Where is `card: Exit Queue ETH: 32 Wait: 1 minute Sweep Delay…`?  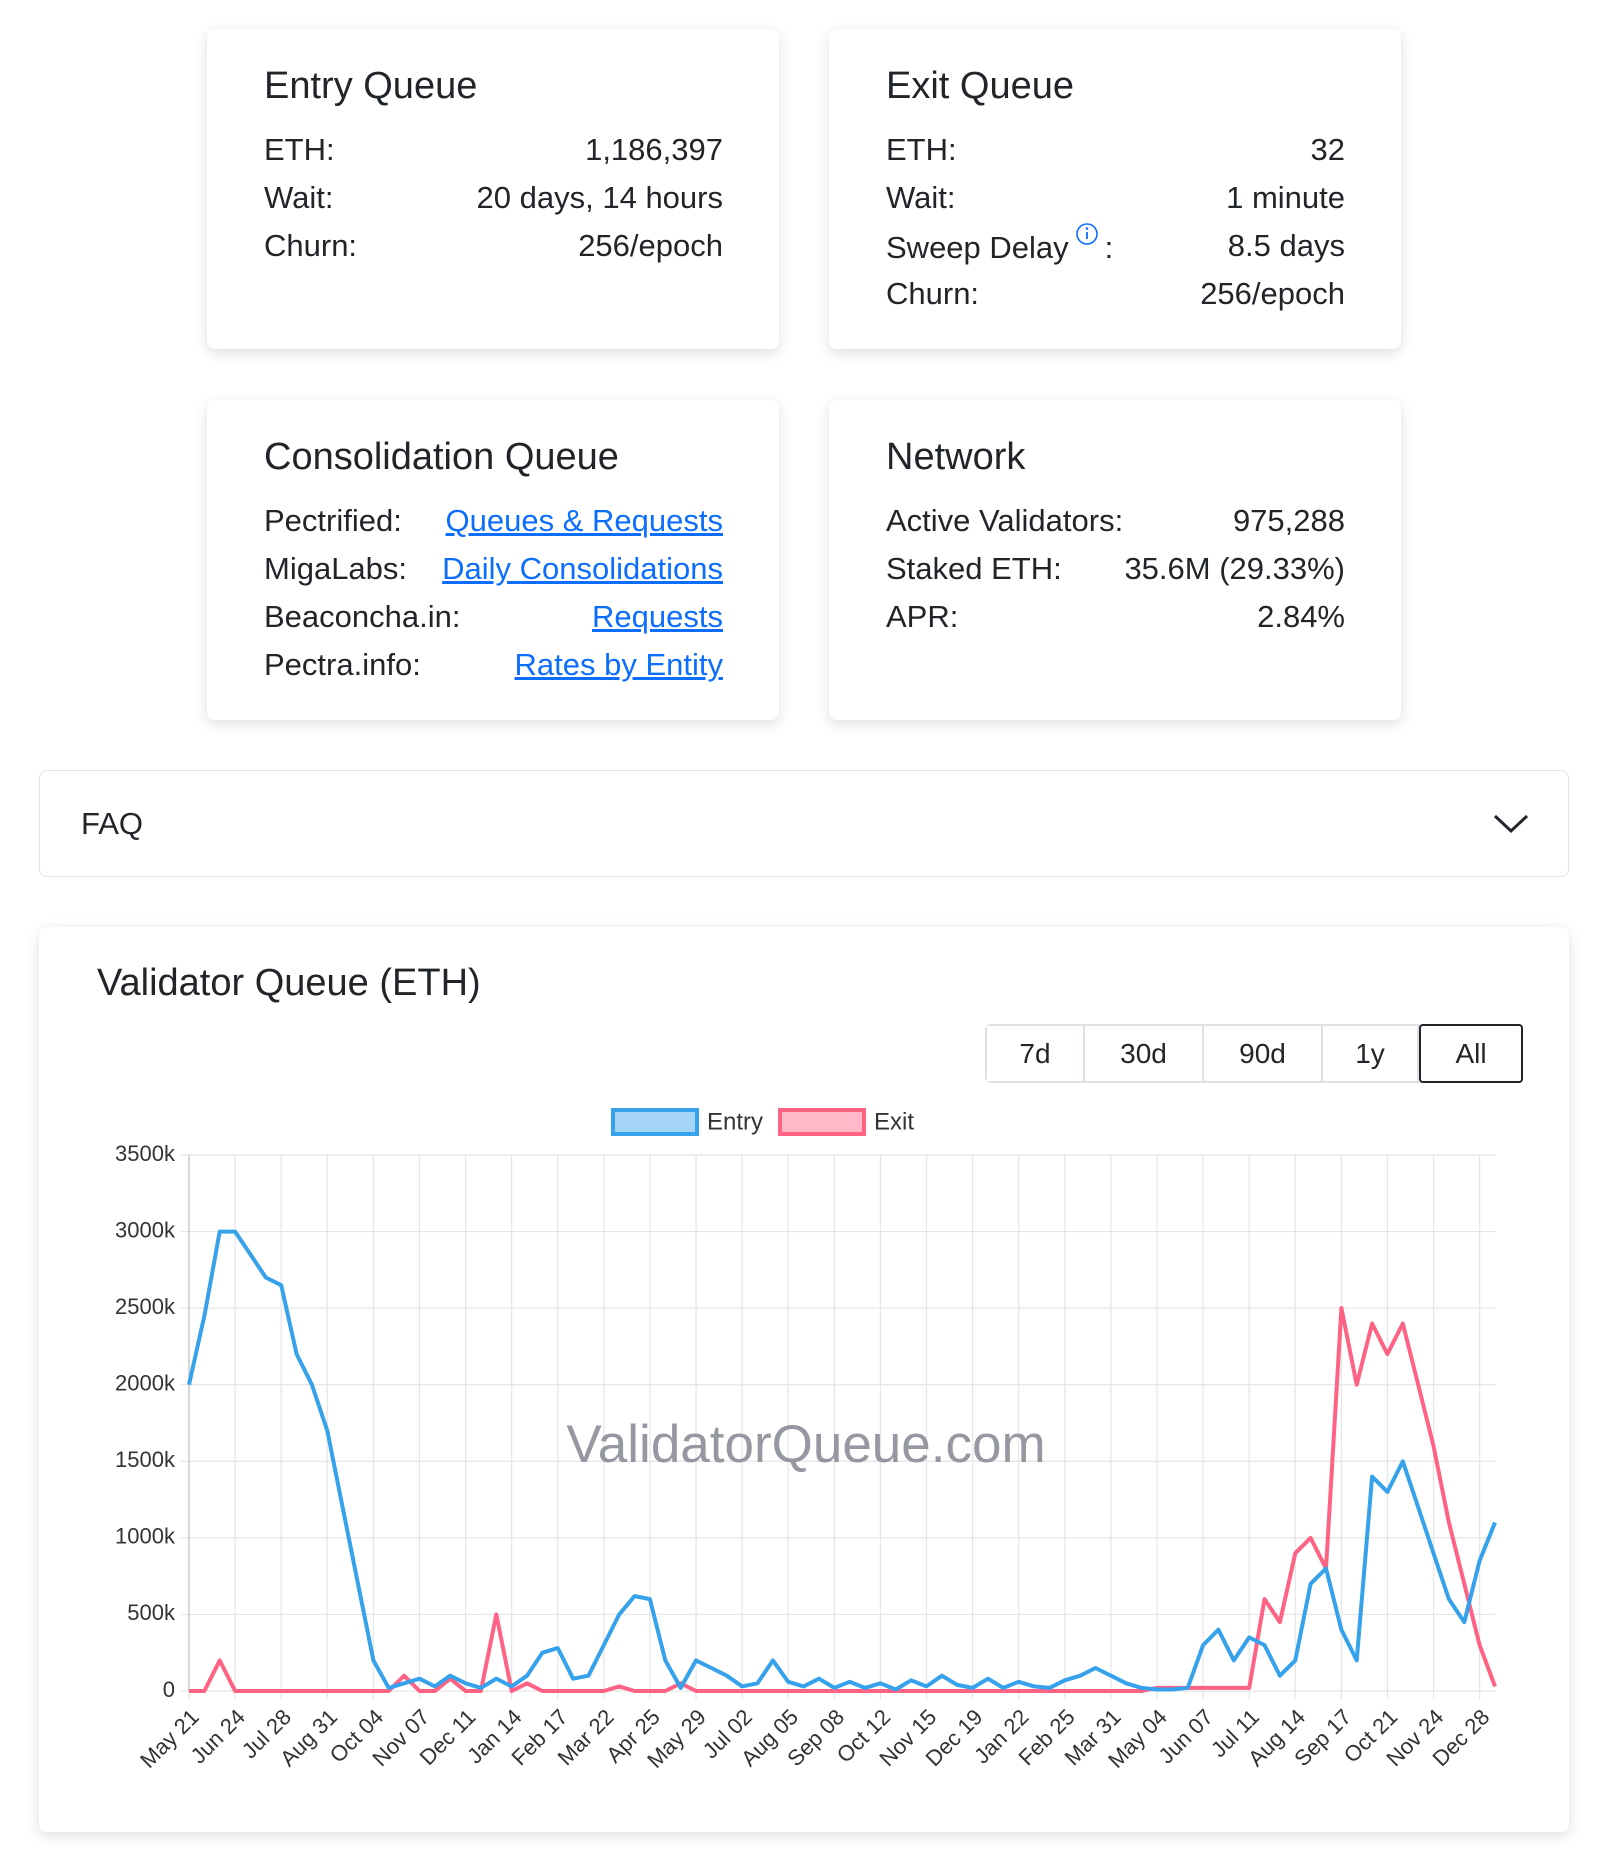 card: Exit Queue ETH: 32 Wait: 1 minute Sweep Delay… is located at coordinates (1115, 189).